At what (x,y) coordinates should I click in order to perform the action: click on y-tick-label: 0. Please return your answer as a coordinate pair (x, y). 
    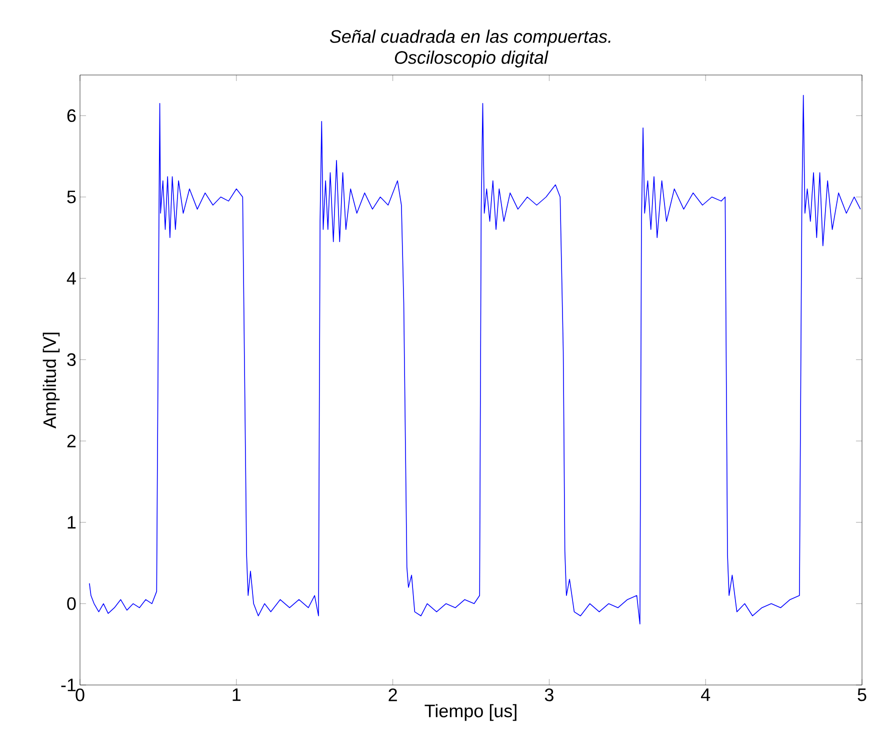
    Looking at the image, I should click on (71, 603).